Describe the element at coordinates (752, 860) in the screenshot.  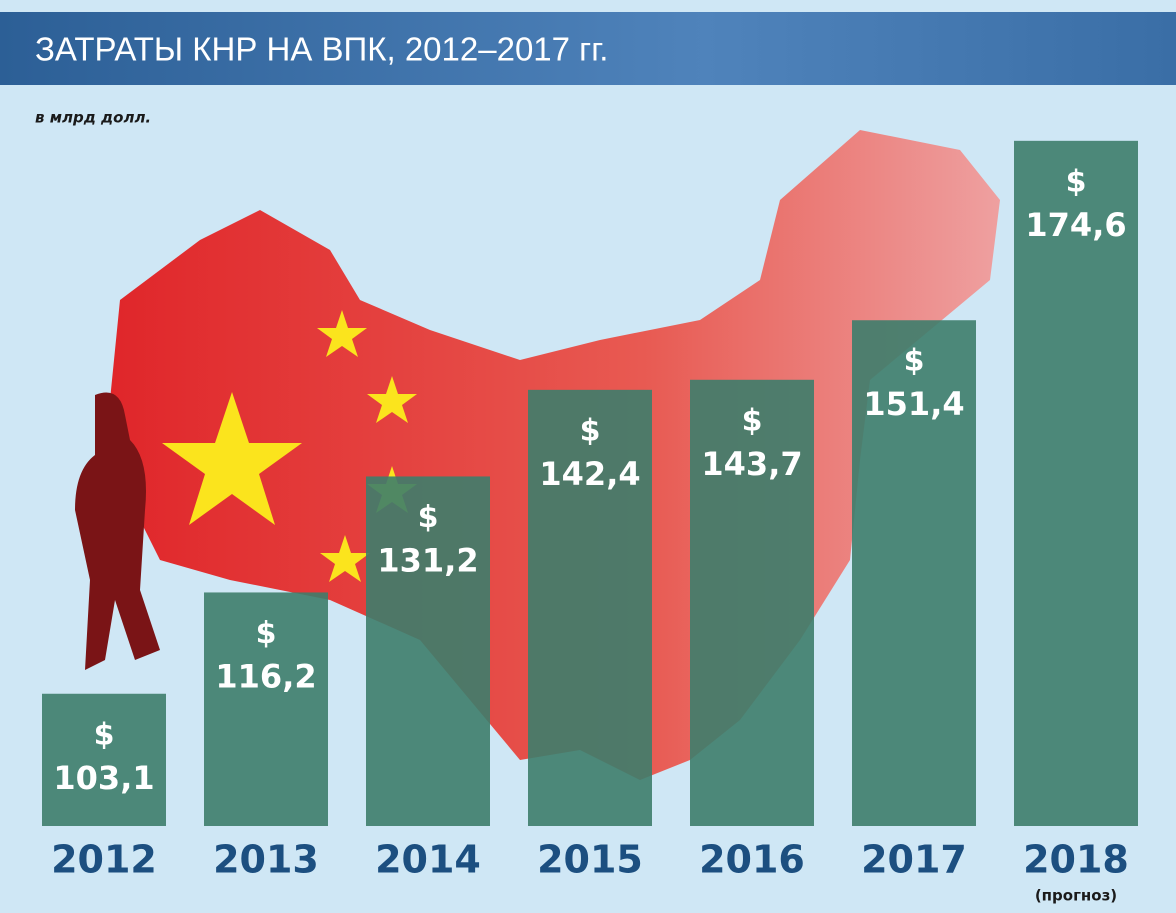
I see `x-tick-label: 2016` at that location.